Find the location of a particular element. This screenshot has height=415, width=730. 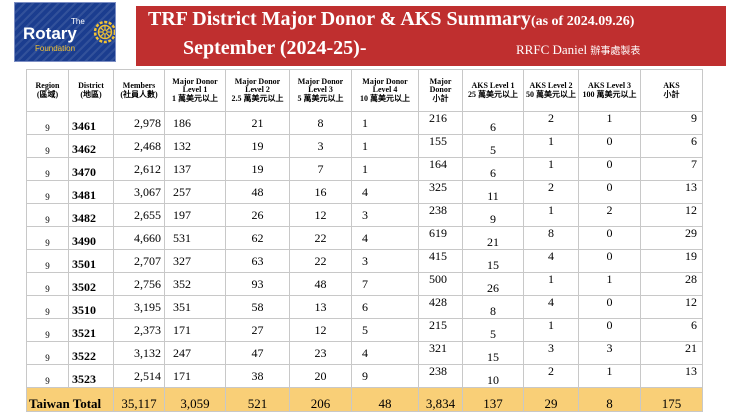

total-md-subtotal: 3,834 is located at coordinates (440, 399).